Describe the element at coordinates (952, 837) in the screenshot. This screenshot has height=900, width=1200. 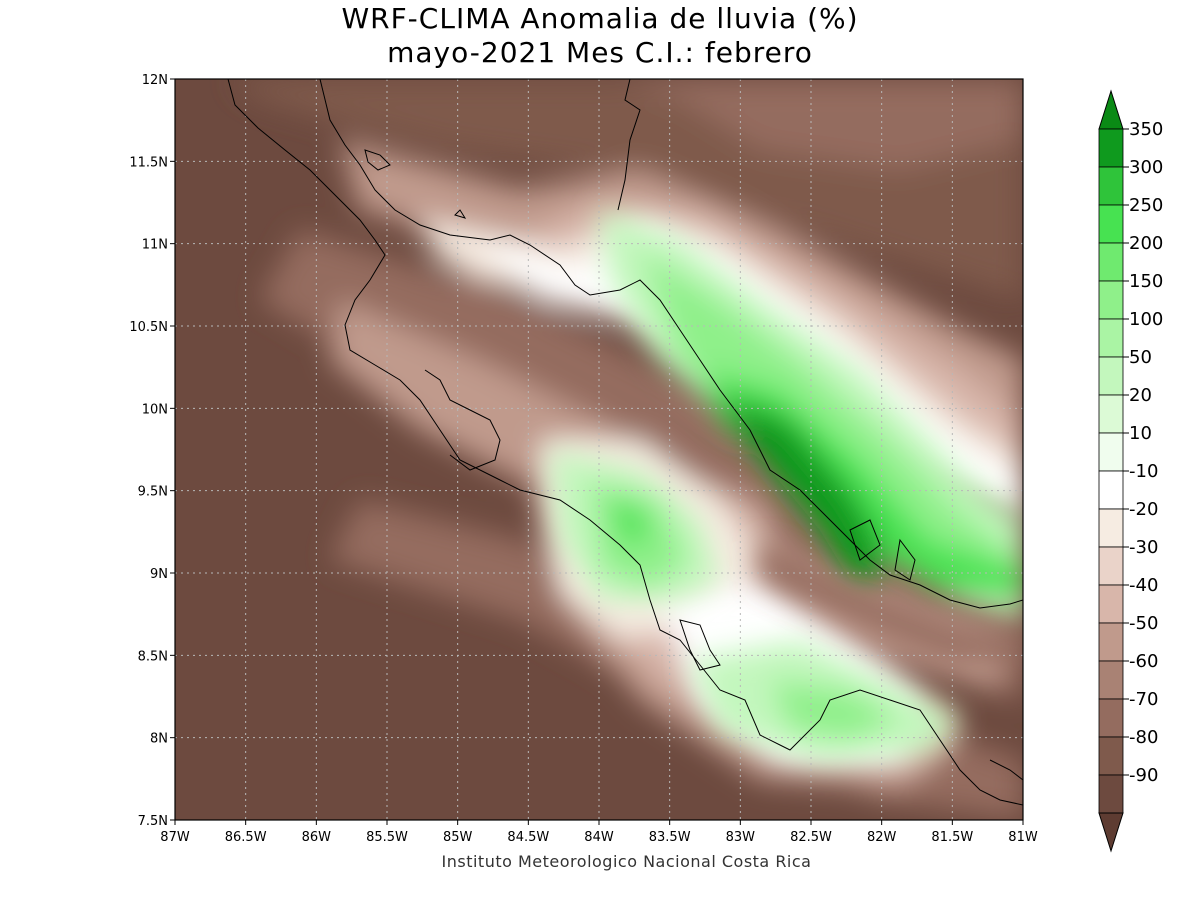
I see `x-tick-label: 81.5W` at that location.